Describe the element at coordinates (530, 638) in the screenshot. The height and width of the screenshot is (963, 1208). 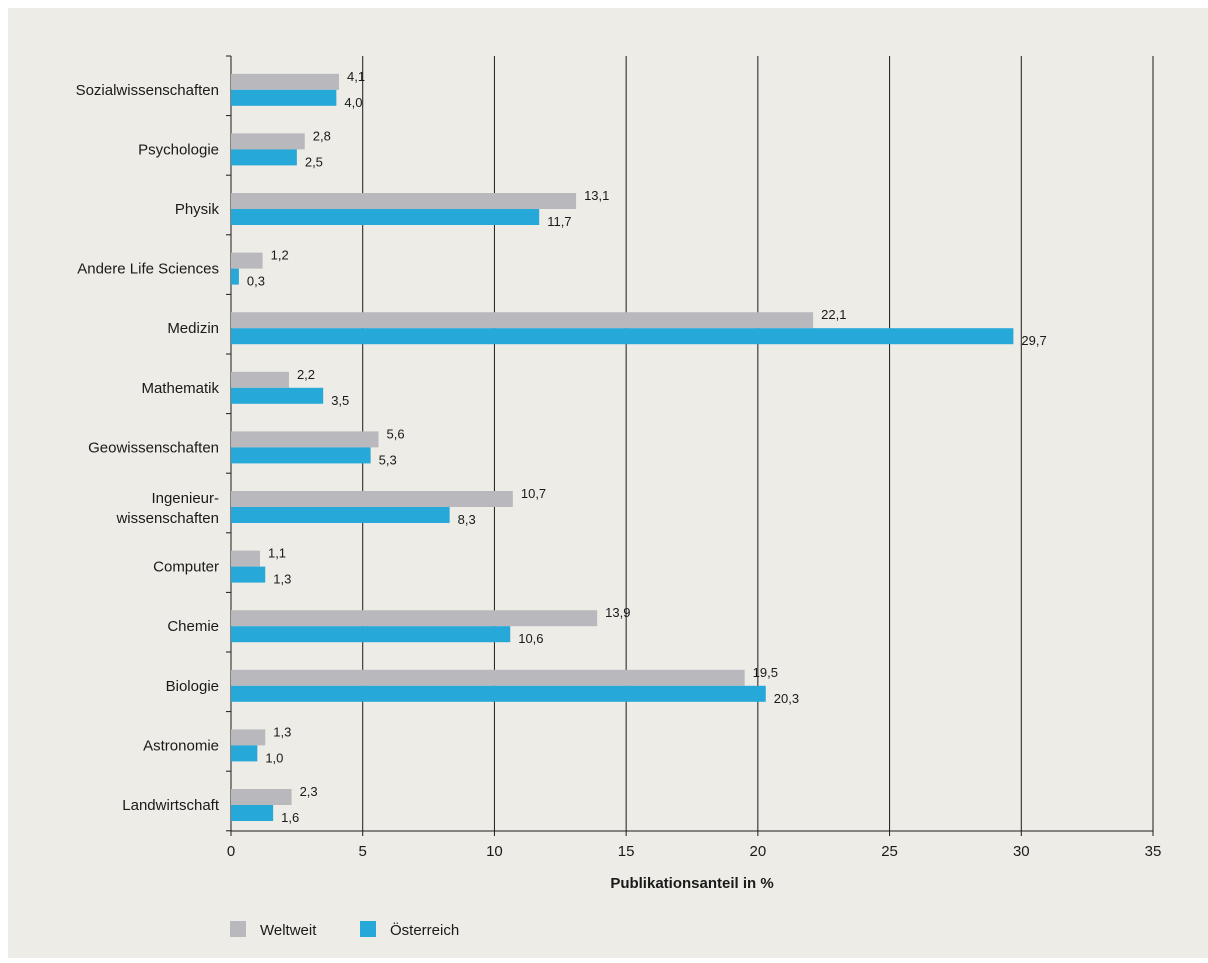
I see `data-label: 10,6` at that location.